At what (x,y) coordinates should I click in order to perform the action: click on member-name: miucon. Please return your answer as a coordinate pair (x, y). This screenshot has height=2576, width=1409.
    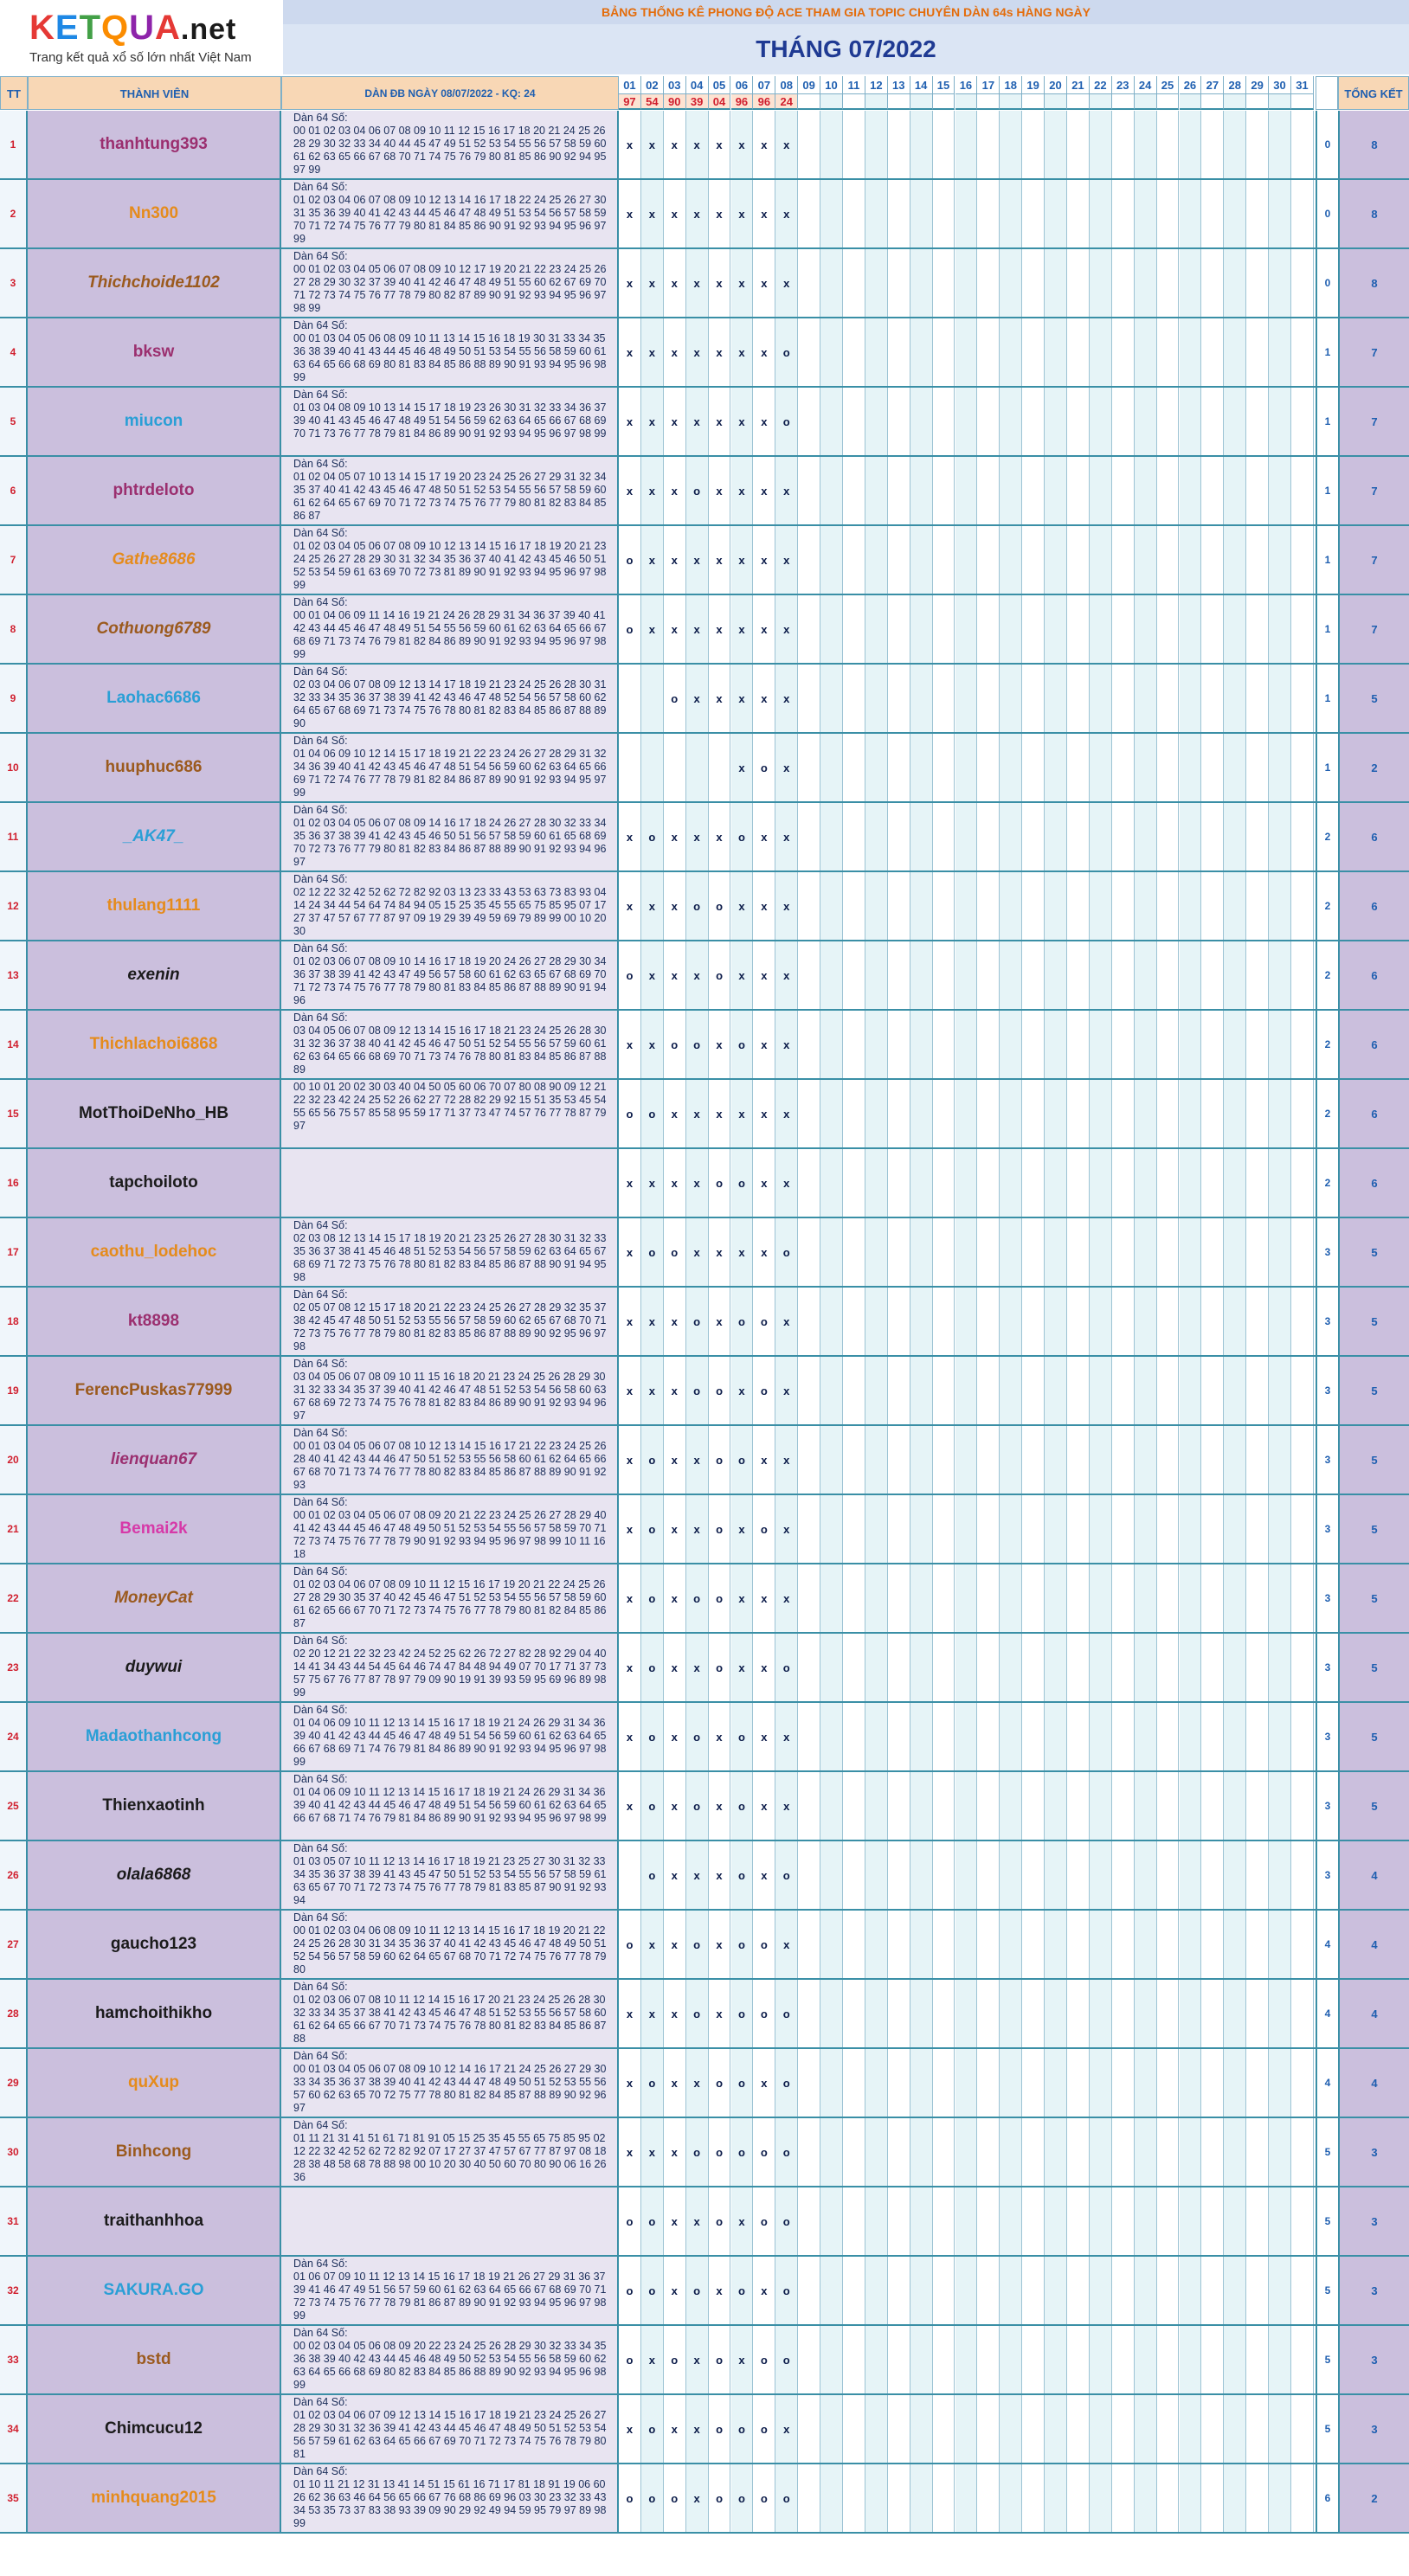
    Looking at the image, I should click on (154, 422).